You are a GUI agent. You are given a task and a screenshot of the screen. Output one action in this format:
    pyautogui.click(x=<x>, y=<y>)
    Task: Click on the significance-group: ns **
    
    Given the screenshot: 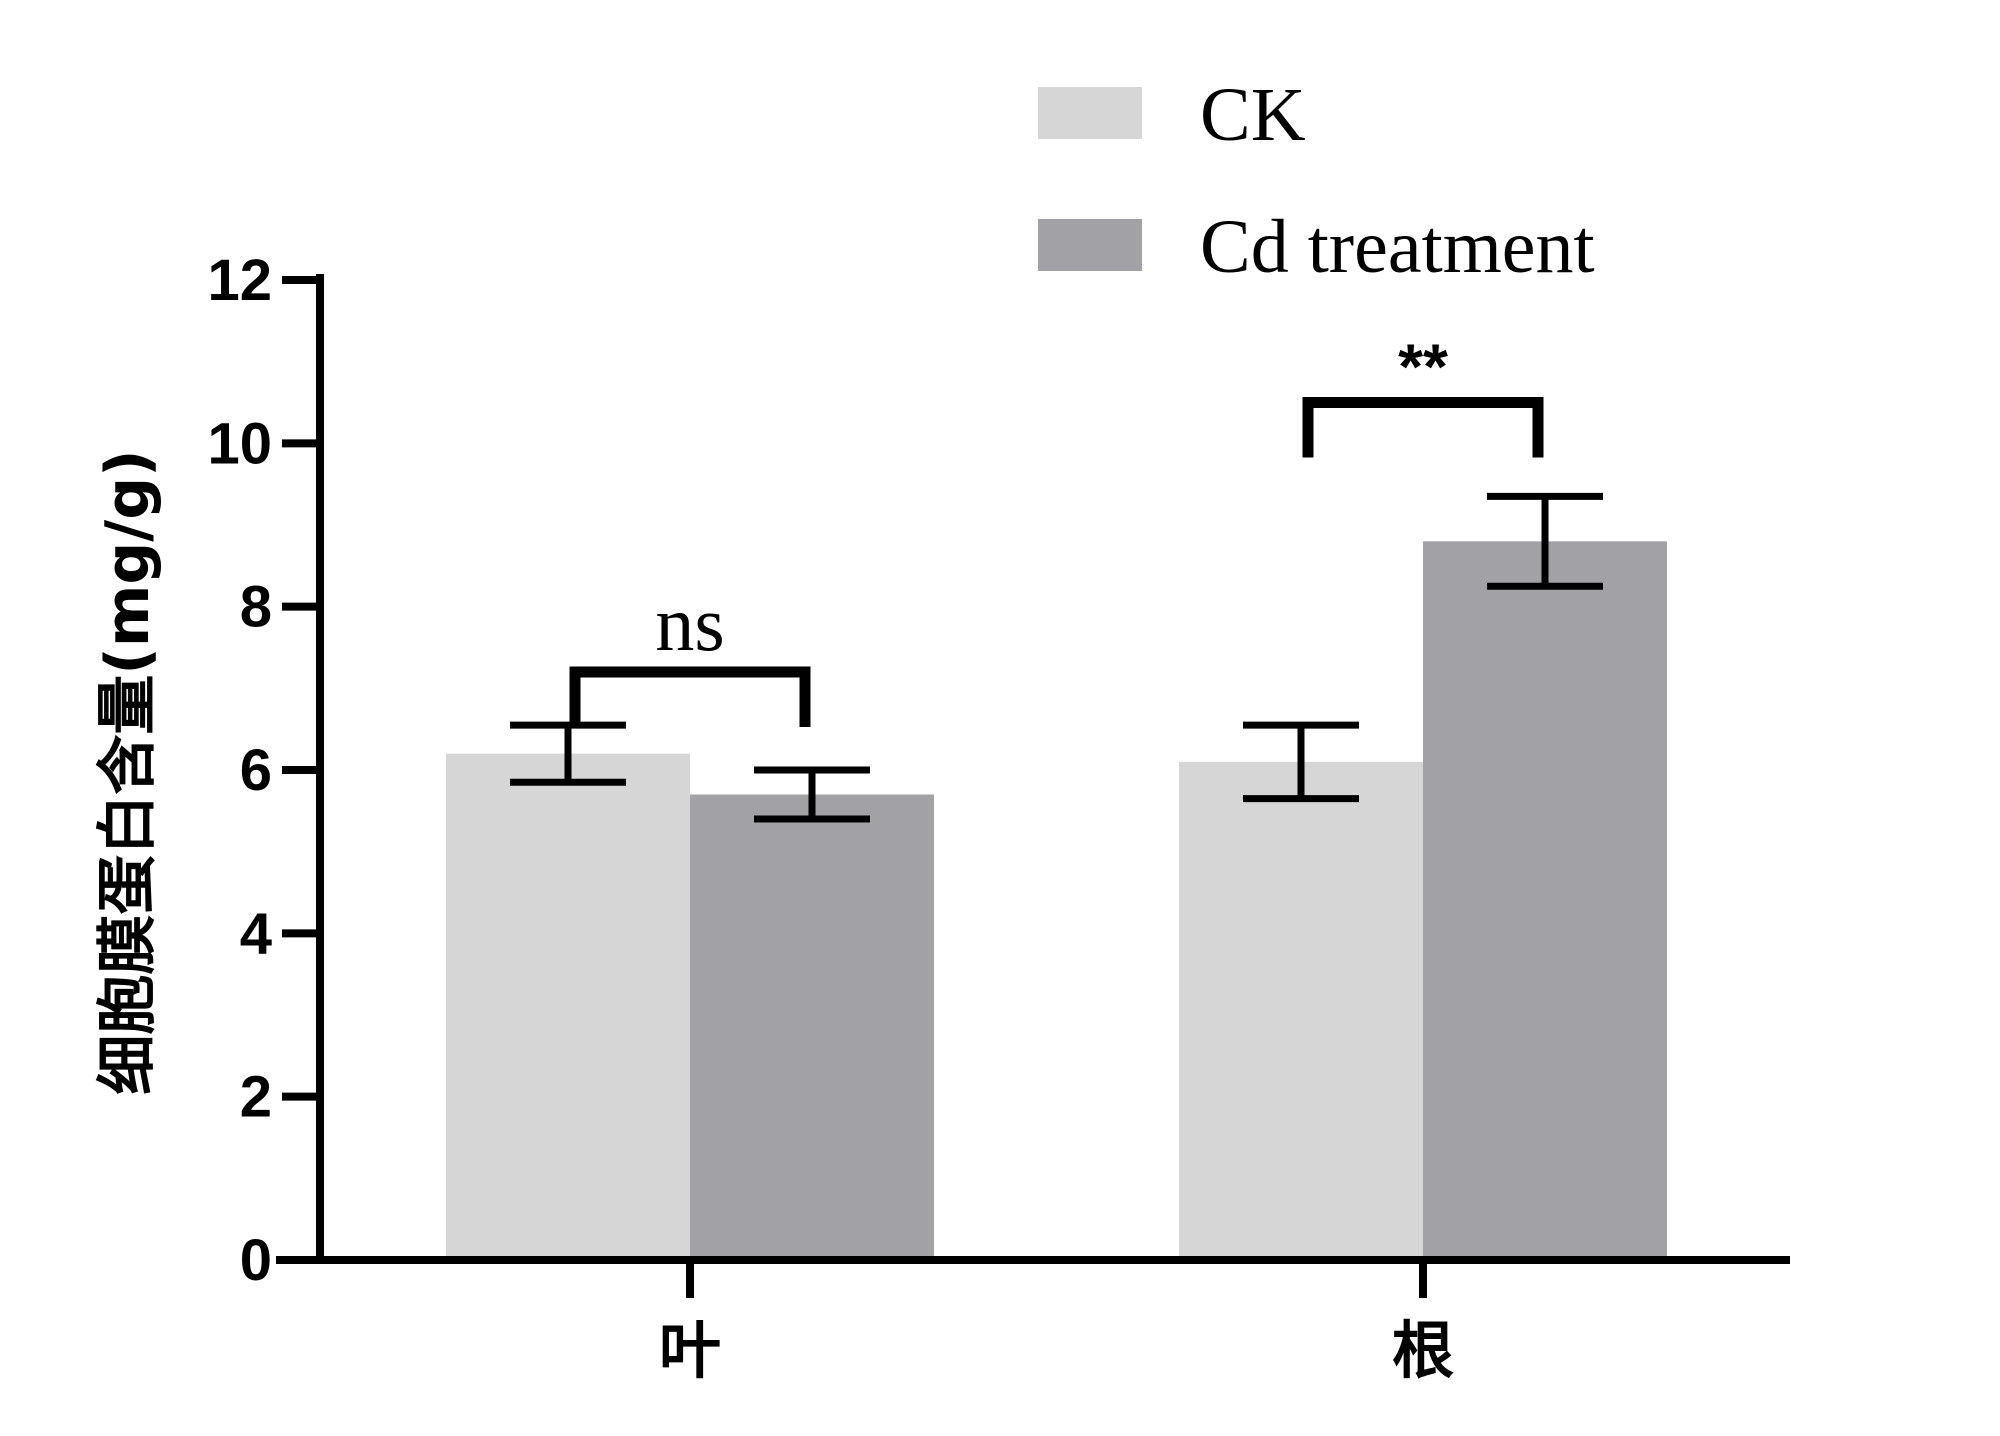 What is the action you would take?
    pyautogui.click(x=1056, y=529)
    